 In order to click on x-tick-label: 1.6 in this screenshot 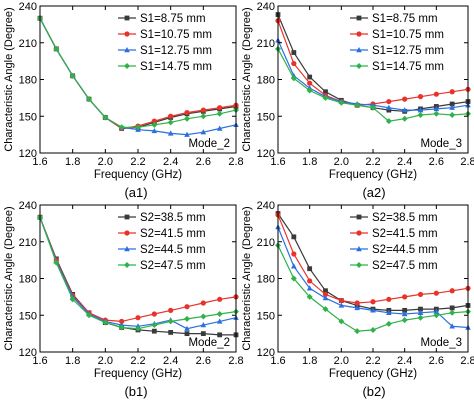, I will do `click(277, 361)`.